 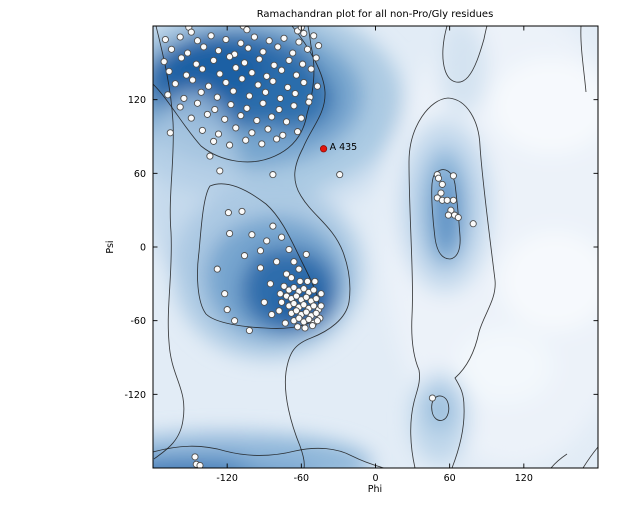 I want to click on x-tick-label: -120, so click(x=227, y=478).